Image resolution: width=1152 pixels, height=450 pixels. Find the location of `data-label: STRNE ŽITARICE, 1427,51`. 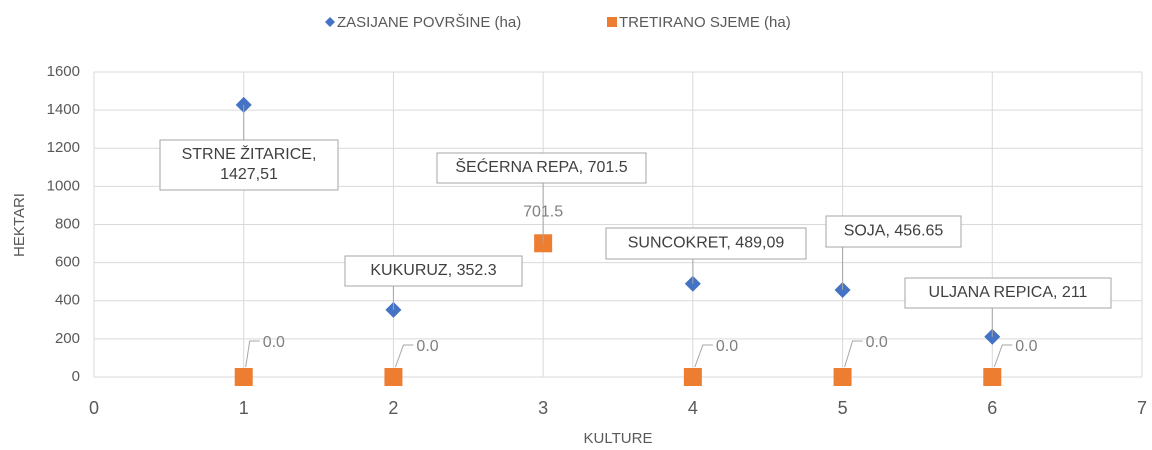

data-label: STRNE ŽITARICE, 1427,51 is located at coordinates (249, 163).